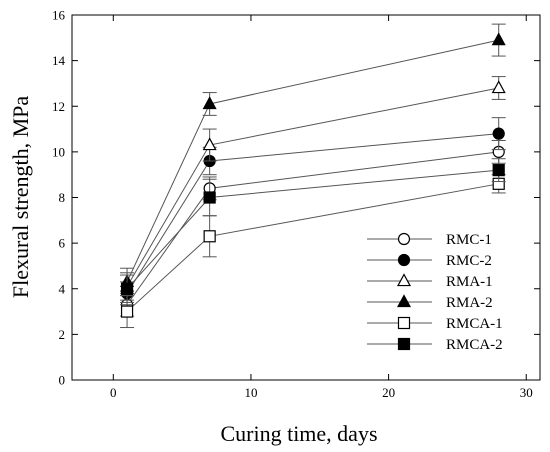 This screenshot has height=452, width=550. I want to click on x-tick-label: 20, so click(388, 392).